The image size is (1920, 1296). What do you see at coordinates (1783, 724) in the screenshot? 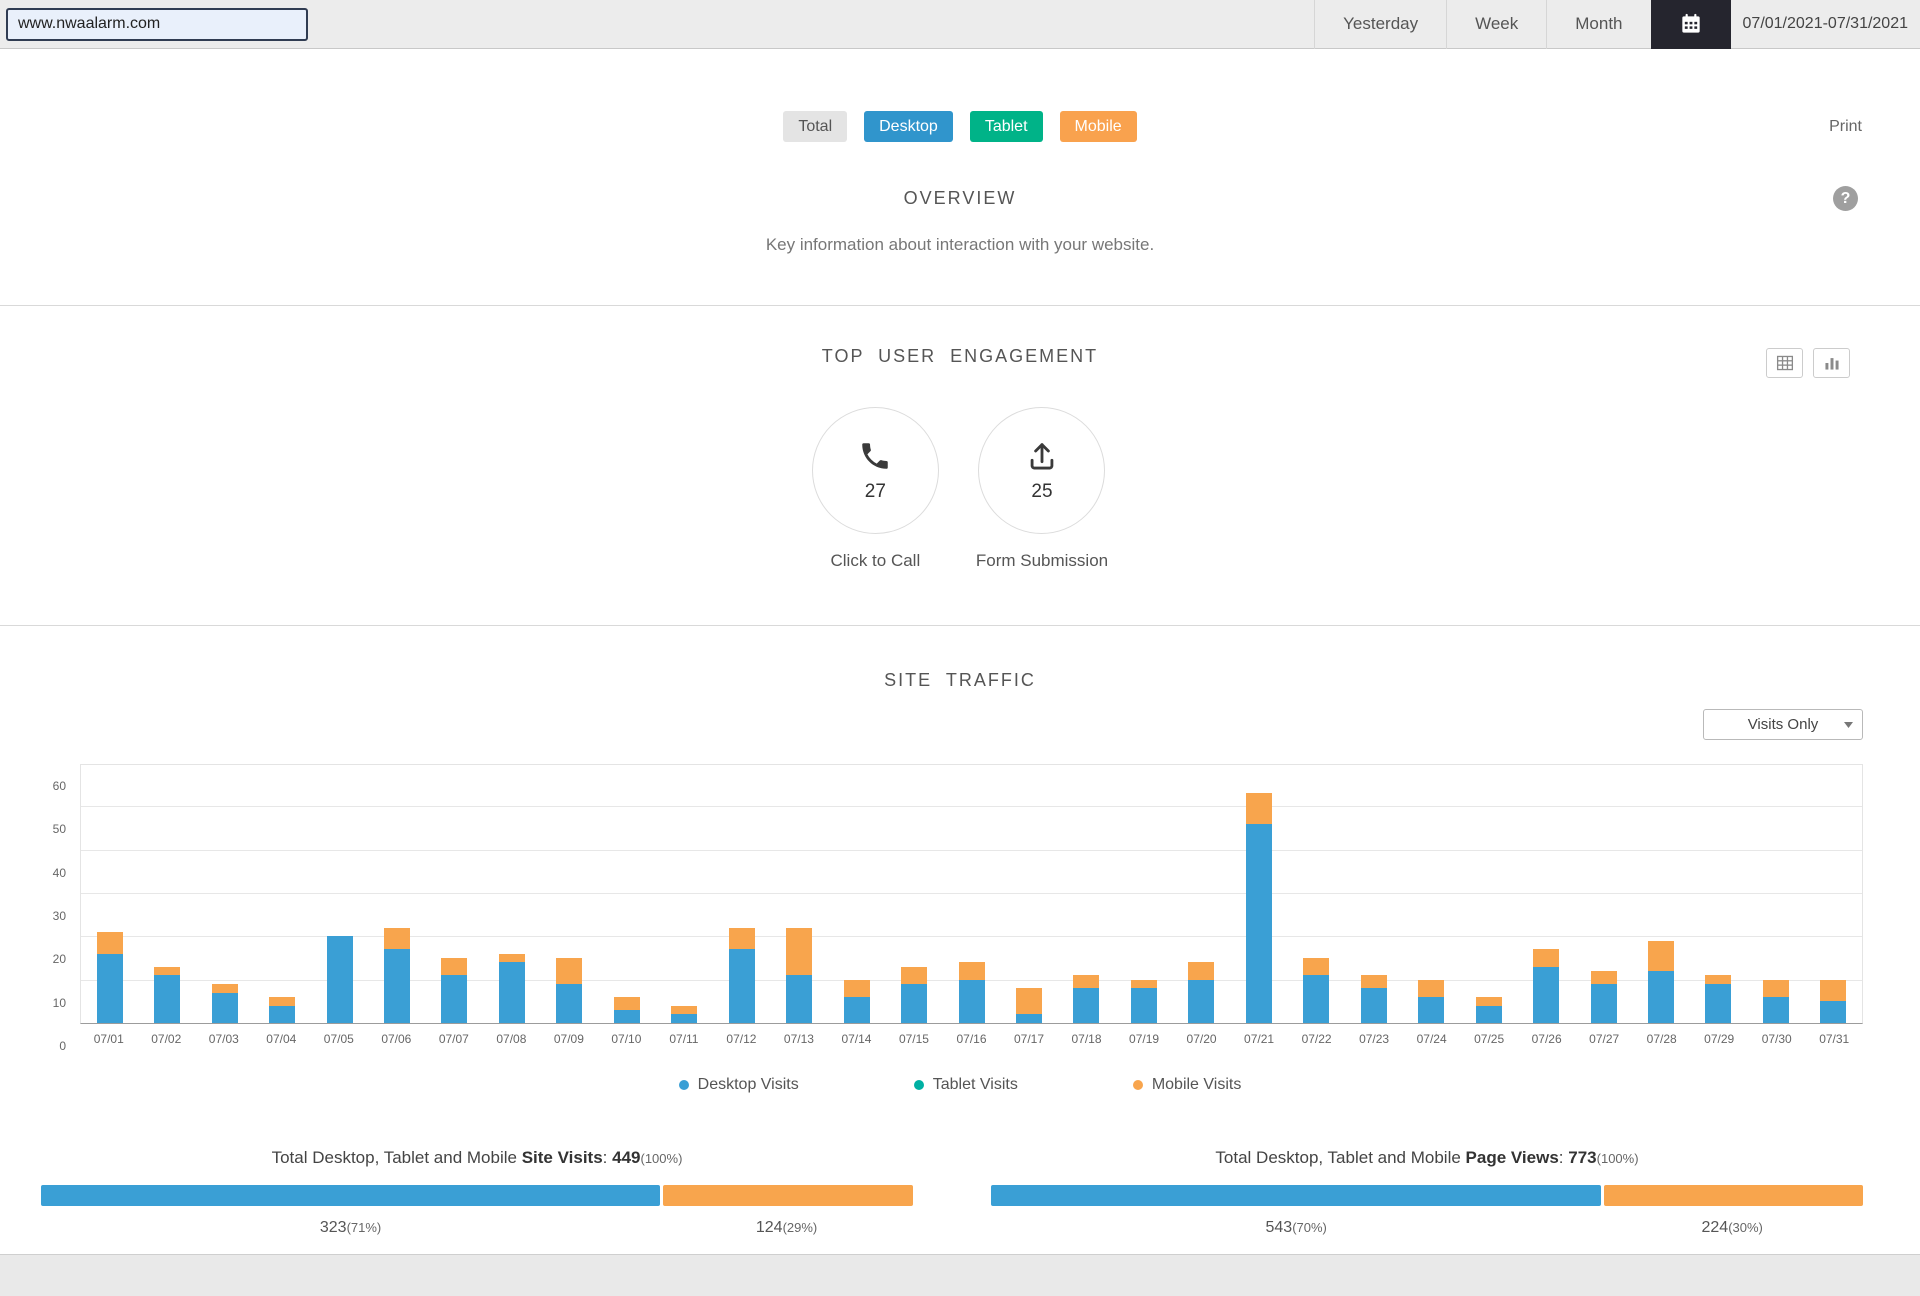
I see `traffic-metric-dropdown: Visits Only` at bounding box center [1783, 724].